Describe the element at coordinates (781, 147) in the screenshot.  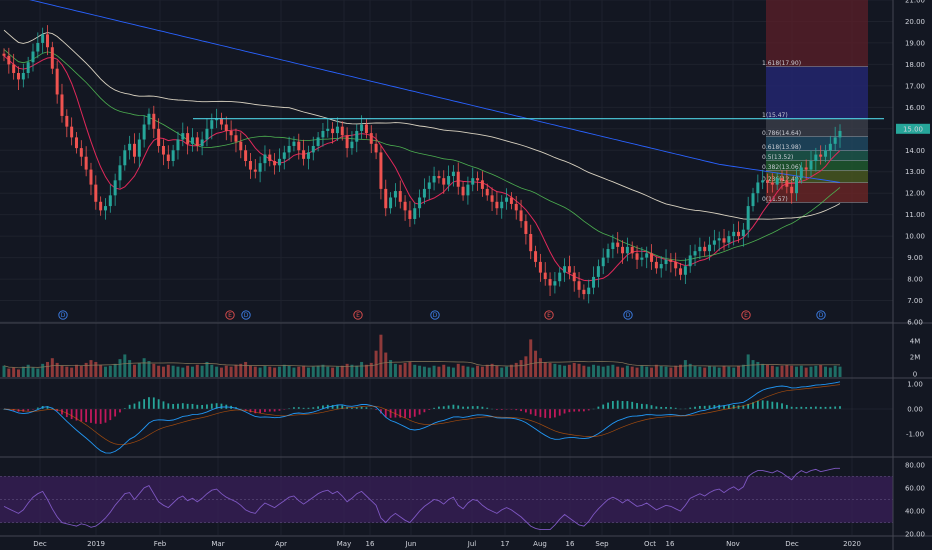
I see `fib-level-label: 0.618(13.98)` at that location.